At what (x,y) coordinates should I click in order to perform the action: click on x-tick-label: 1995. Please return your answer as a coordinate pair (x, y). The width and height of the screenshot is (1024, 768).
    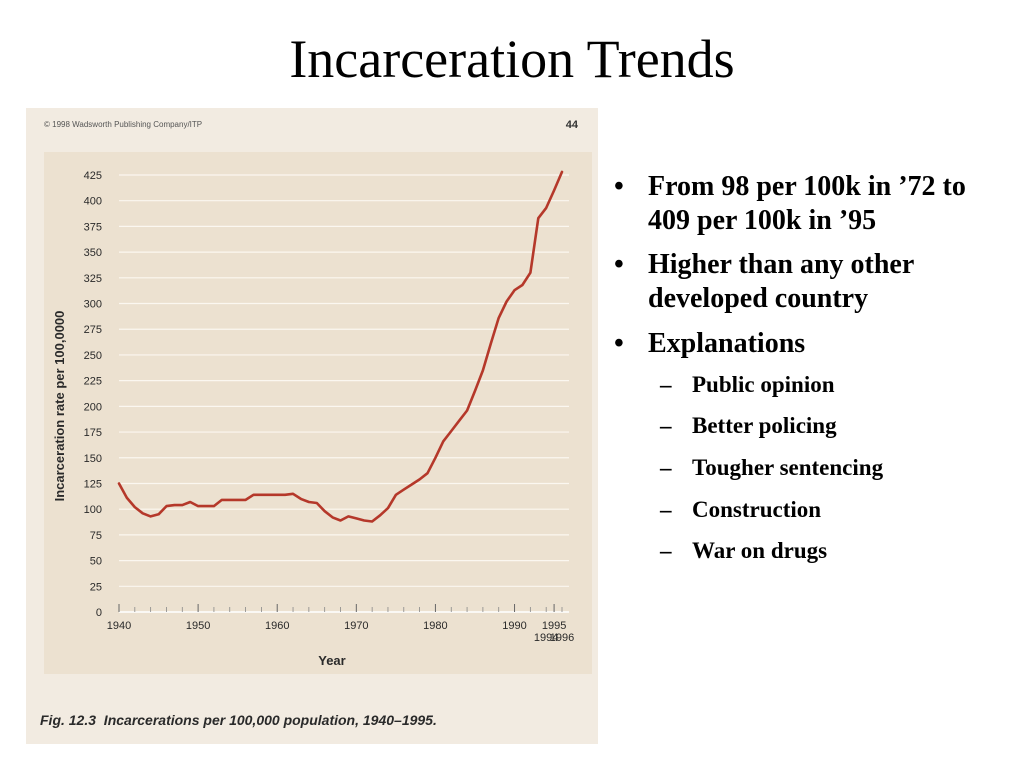
    Looking at the image, I should click on (554, 626).